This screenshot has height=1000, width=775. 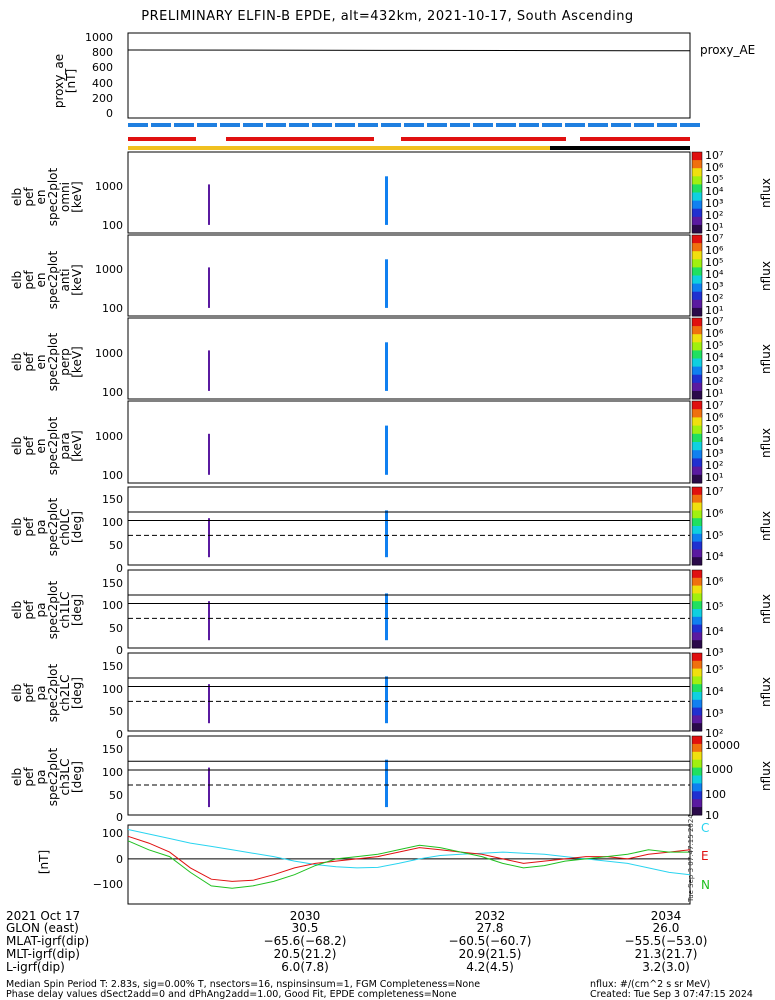 I want to click on spectrogram-layer, so click(x=298, y=492).